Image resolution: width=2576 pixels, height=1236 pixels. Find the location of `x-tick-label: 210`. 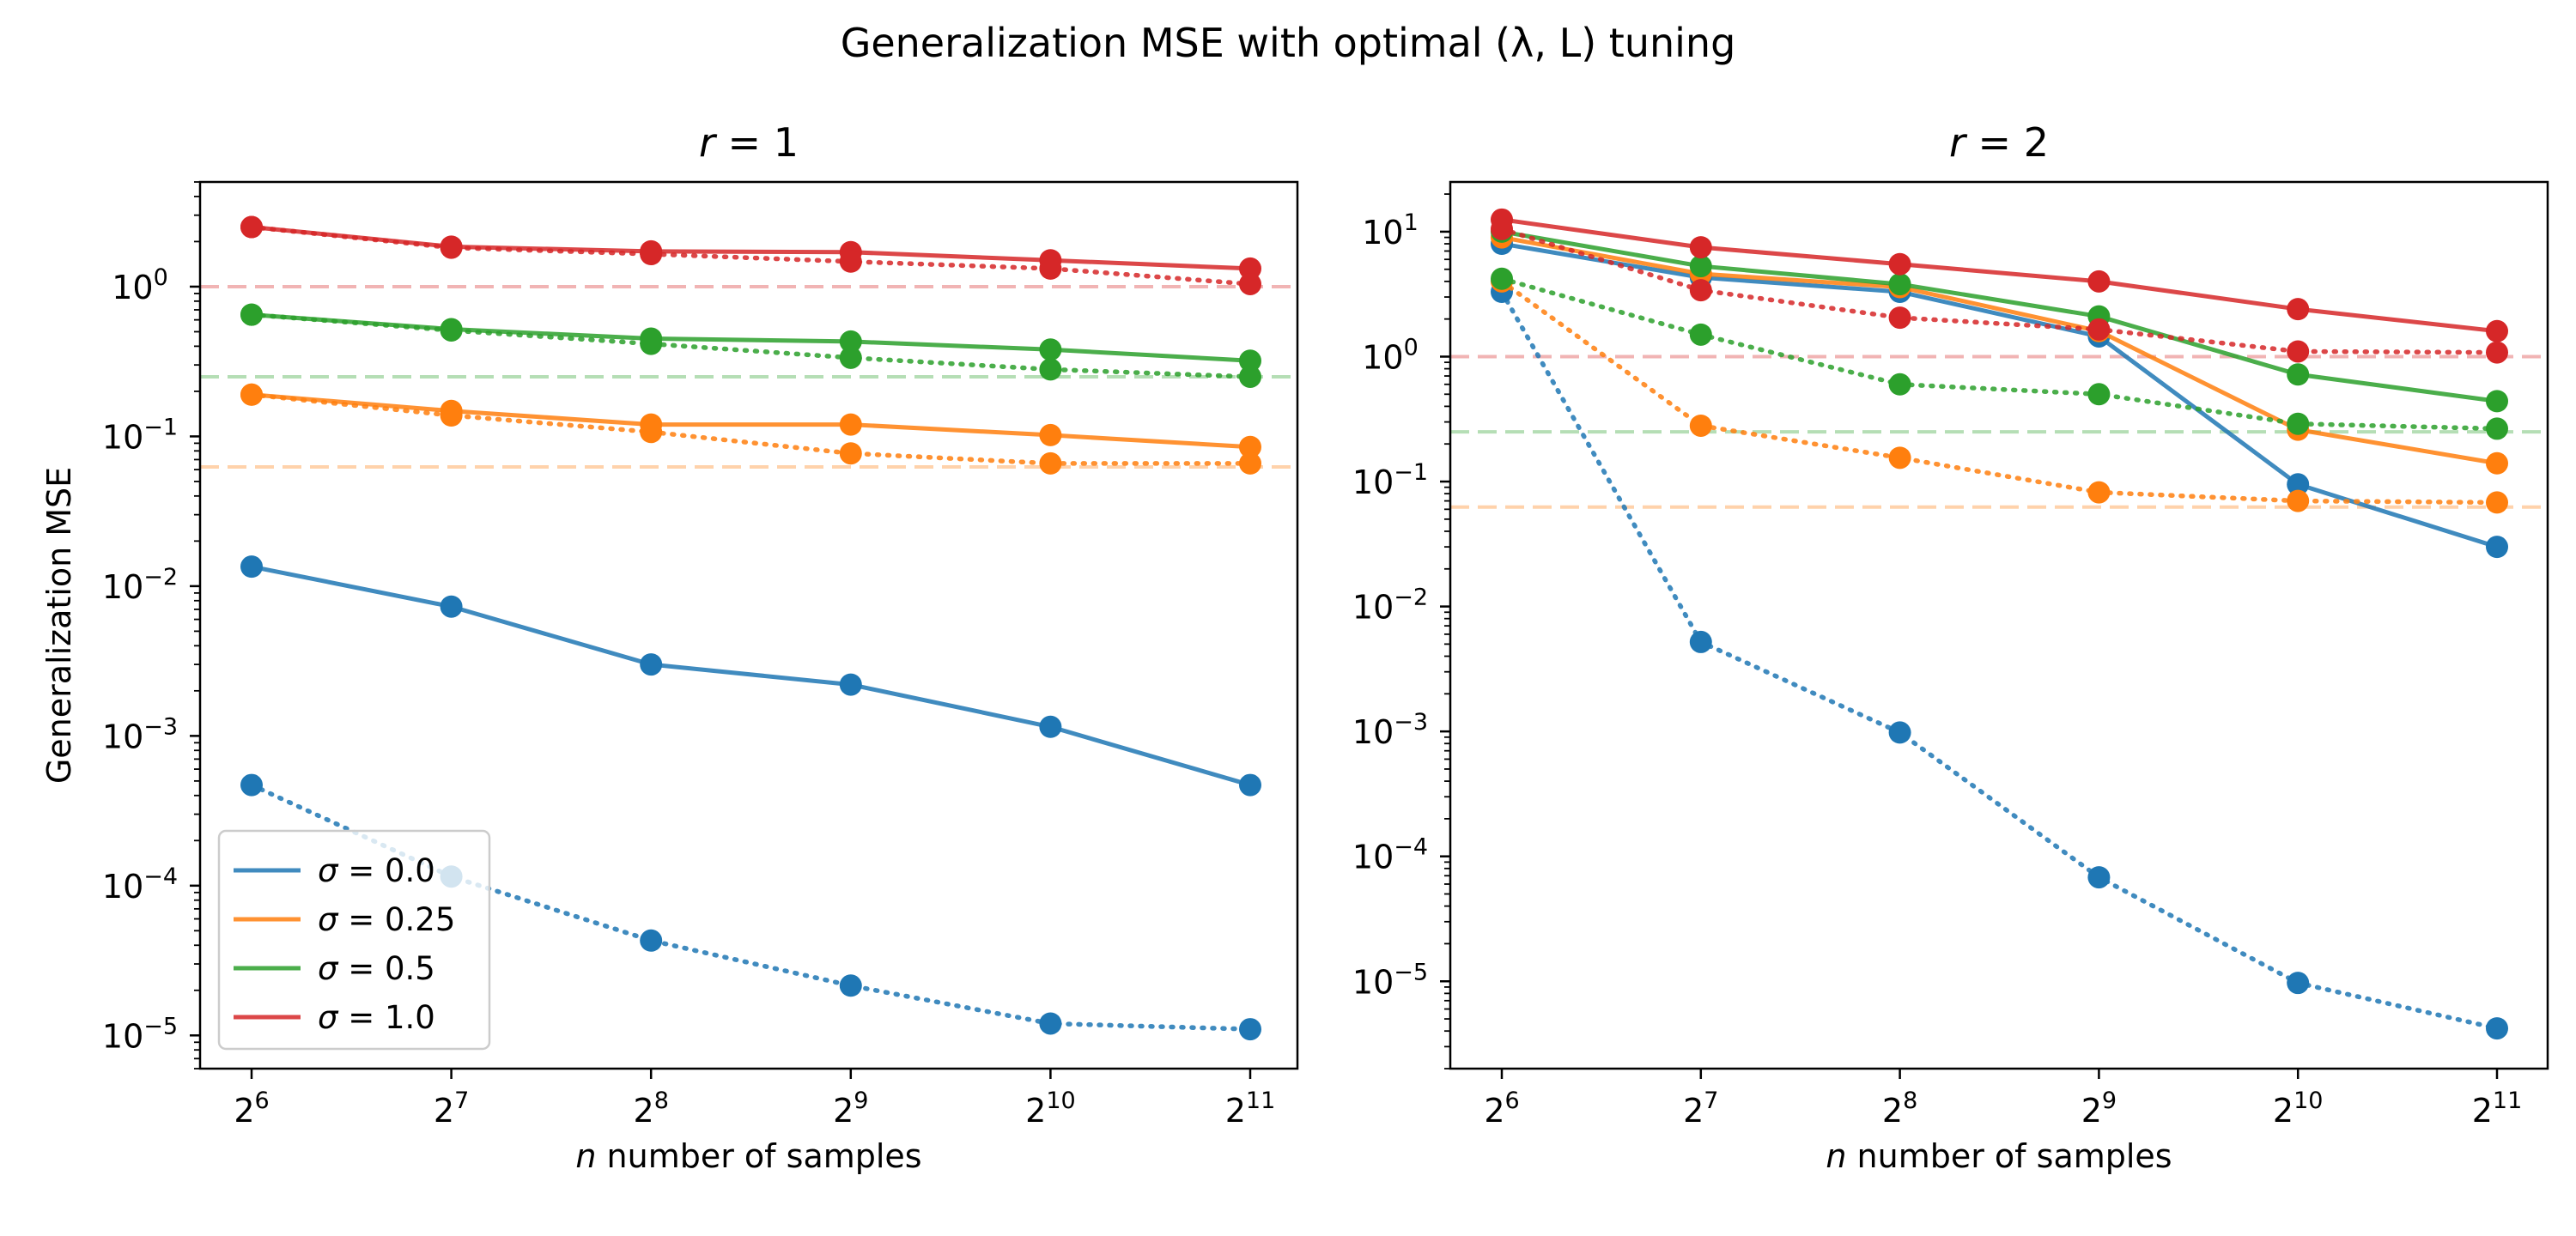

x-tick-label: 210 is located at coordinates (2298, 1109).